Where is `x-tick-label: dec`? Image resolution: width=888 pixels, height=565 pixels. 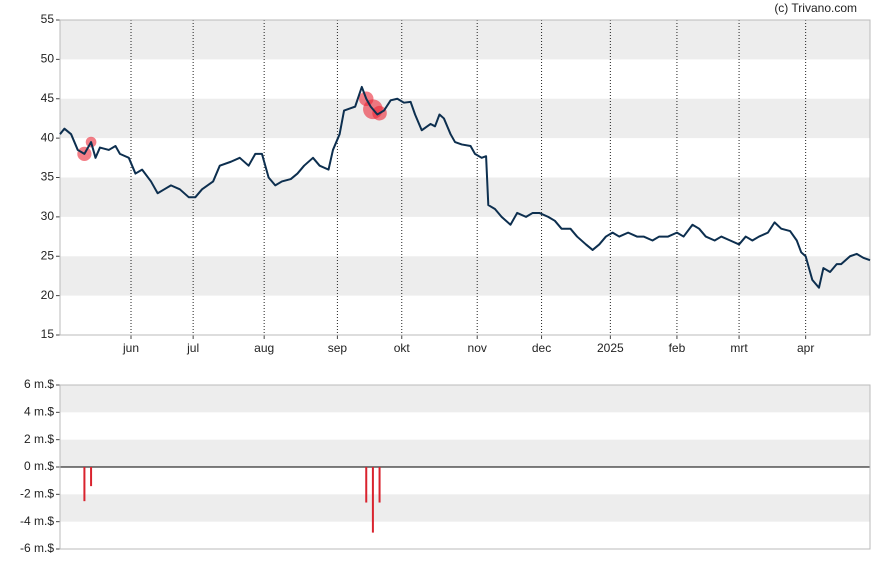
x-tick-label: dec is located at coordinates (541, 348).